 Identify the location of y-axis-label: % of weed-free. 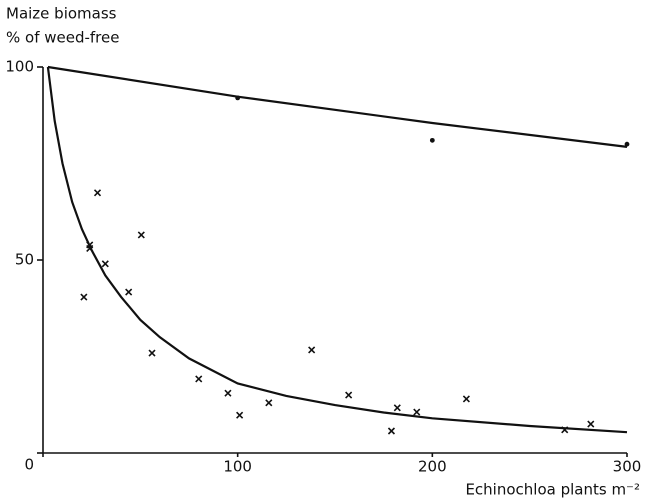
(62, 38).